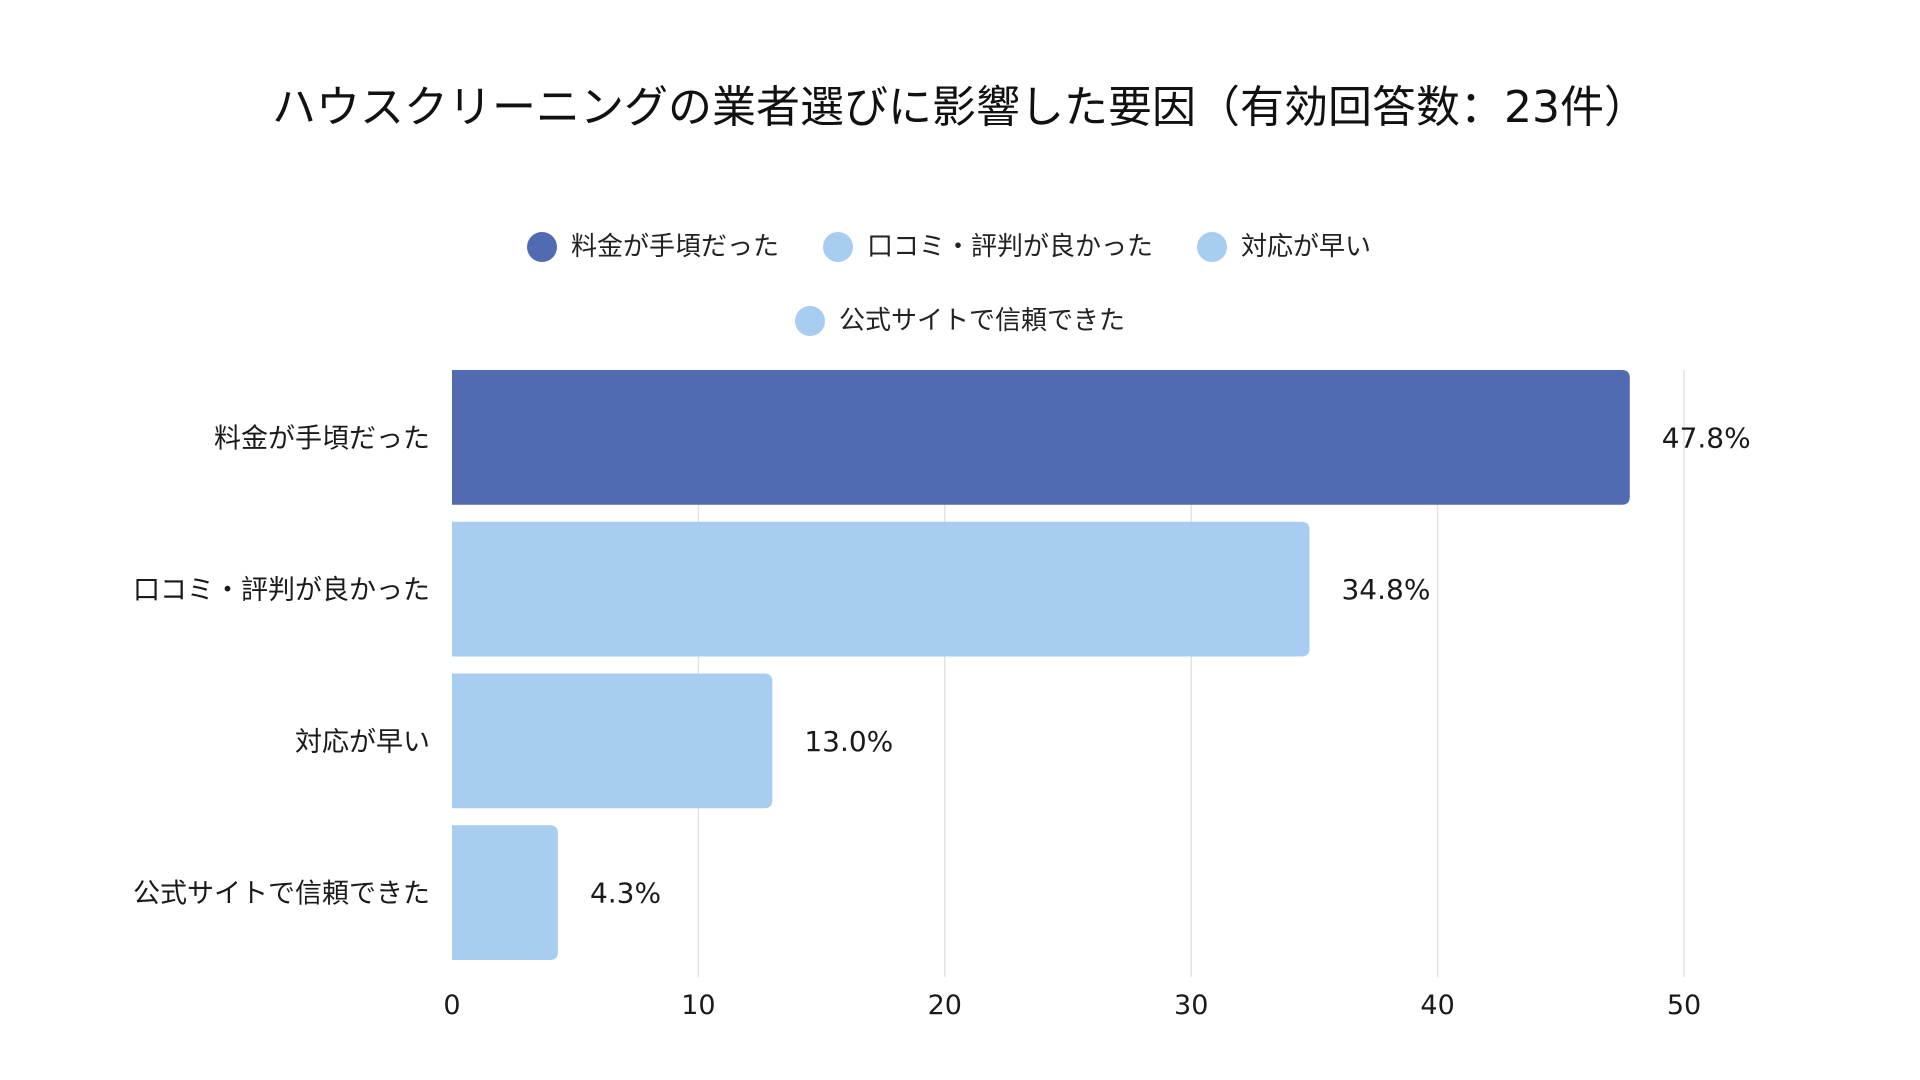 This screenshot has width=1920, height=1080. Describe the element at coordinates (541, 247) in the screenshot. I see `legend-marker-price` at that location.